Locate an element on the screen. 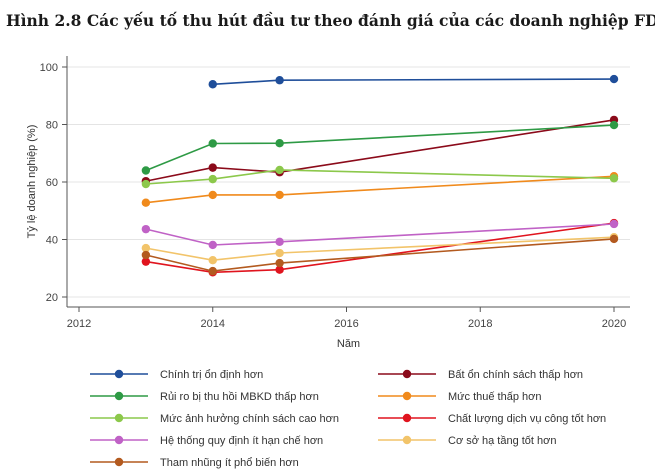 The height and width of the screenshot is (476, 655). legend-label: Rủi ro bị thu hồi MBKD thấp hơn is located at coordinates (239, 397).